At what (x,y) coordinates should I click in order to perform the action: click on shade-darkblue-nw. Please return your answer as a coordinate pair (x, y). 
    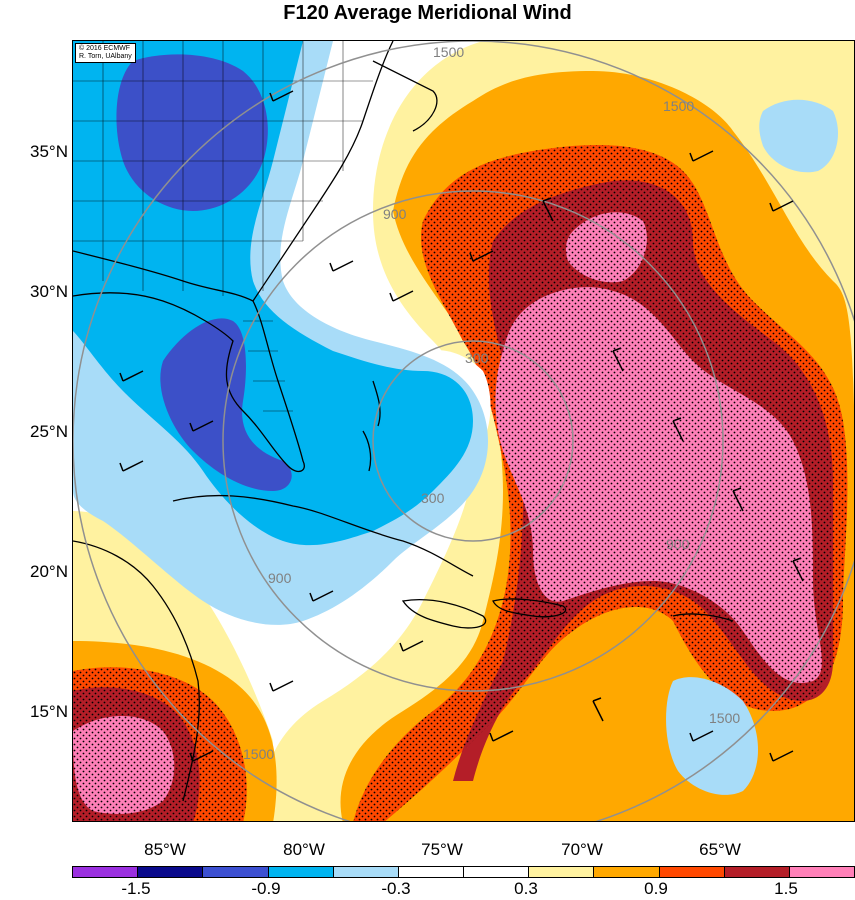
    Looking at the image, I should click on (192, 132).